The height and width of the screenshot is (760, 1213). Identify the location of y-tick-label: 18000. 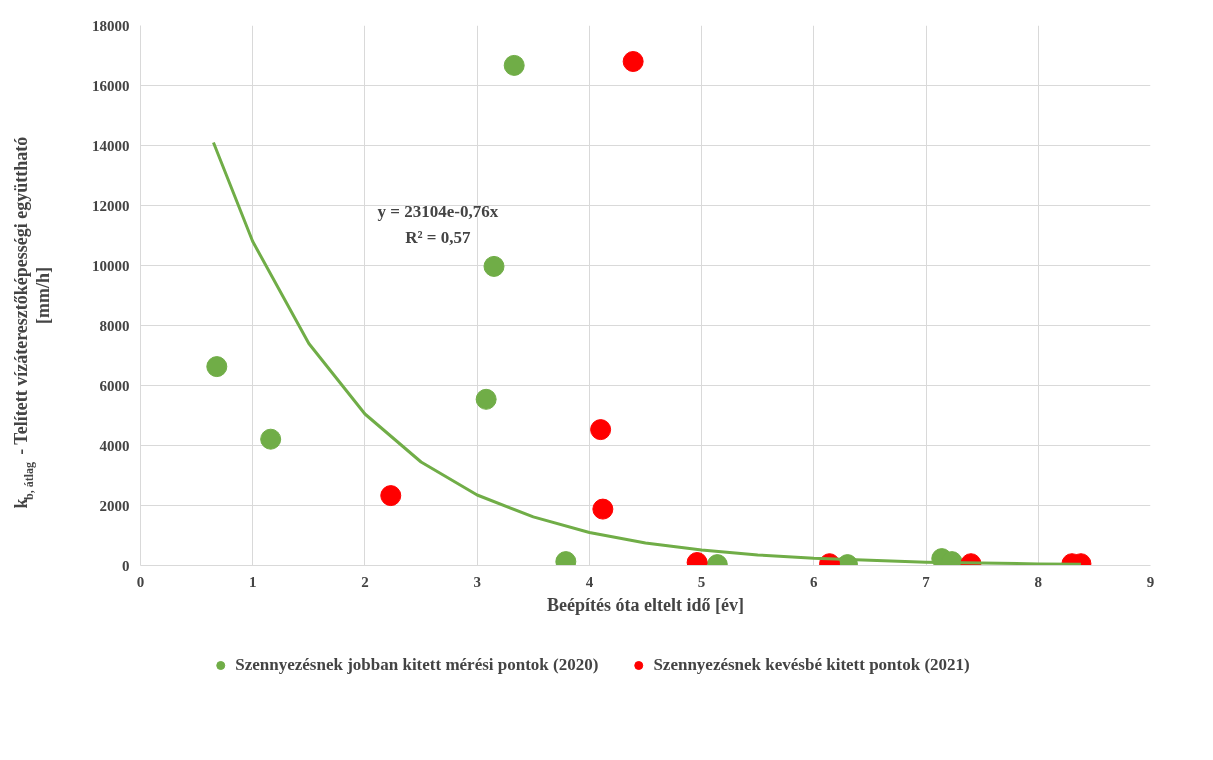
(111, 25).